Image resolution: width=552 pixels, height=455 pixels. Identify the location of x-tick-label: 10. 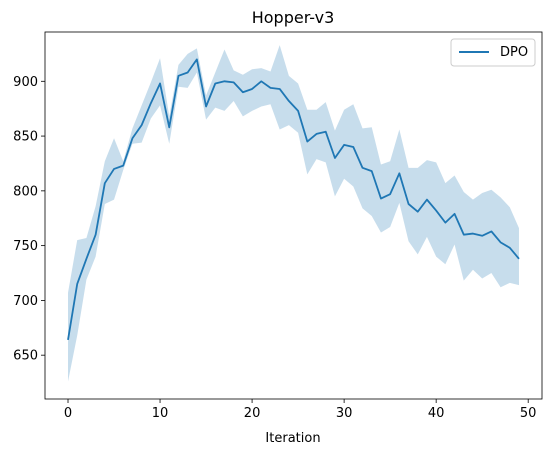
(160, 413).